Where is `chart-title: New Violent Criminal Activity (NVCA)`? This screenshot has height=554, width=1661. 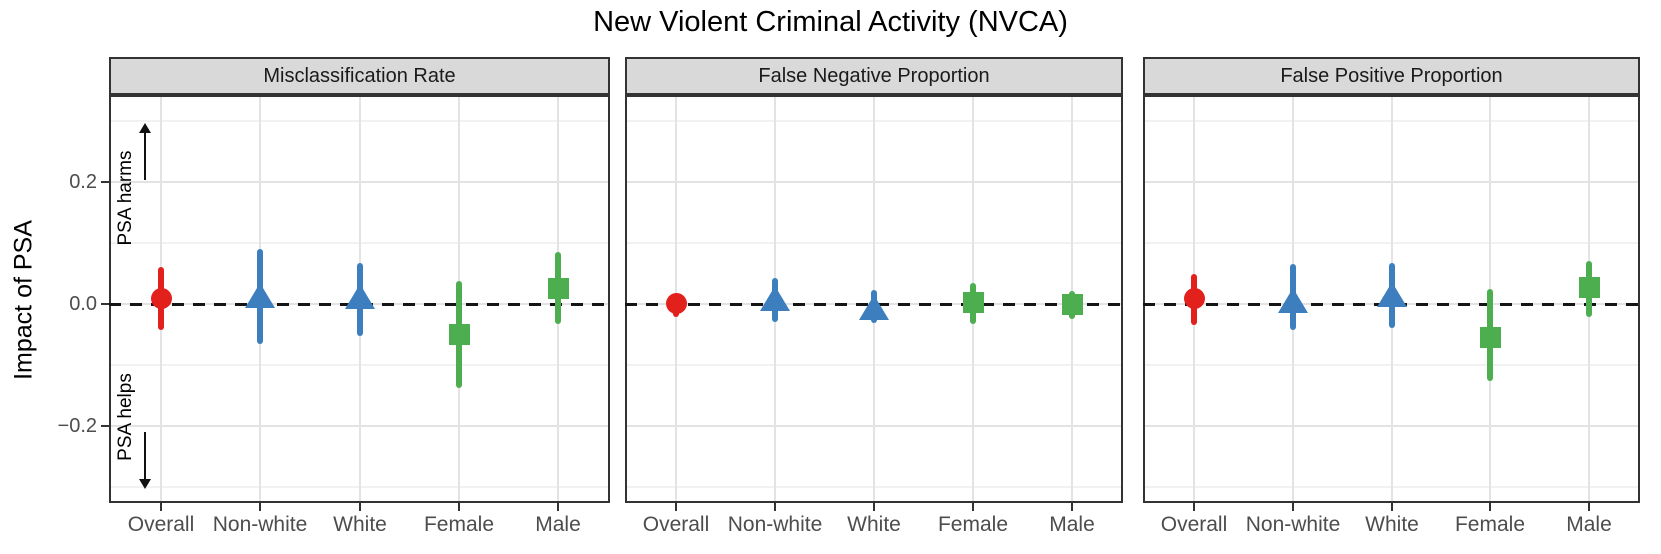
chart-title: New Violent Criminal Activity (NVCA) is located at coordinates (830, 22).